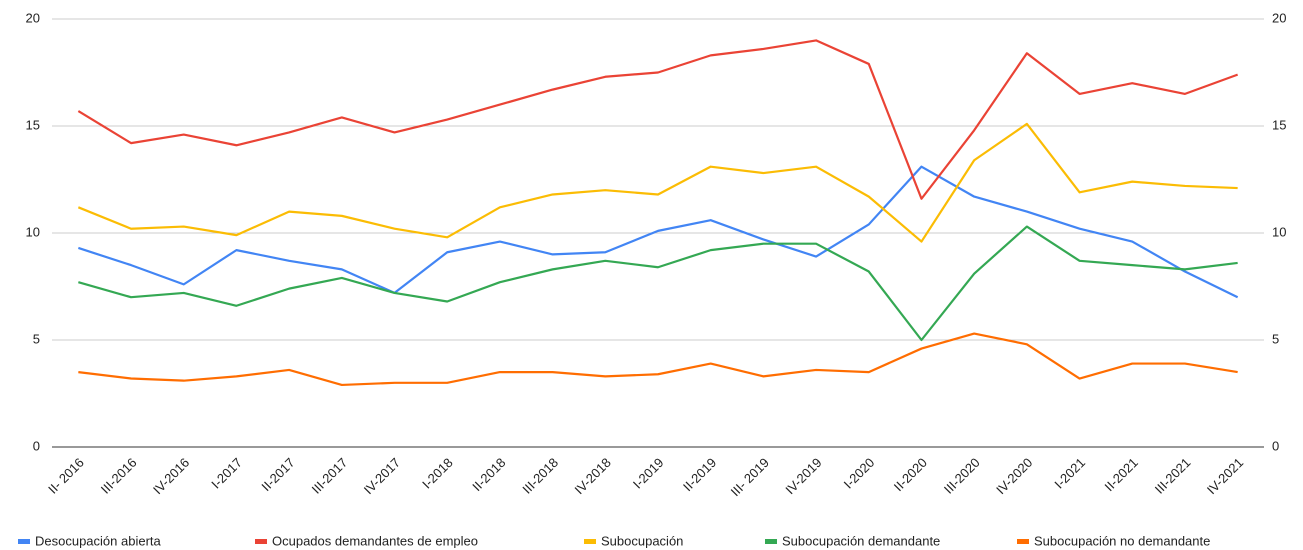 Image resolution: width=1303 pixels, height=550 pixels. What do you see at coordinates (488, 474) in the screenshot?
I see `x-tick-label: II-2018` at bounding box center [488, 474].